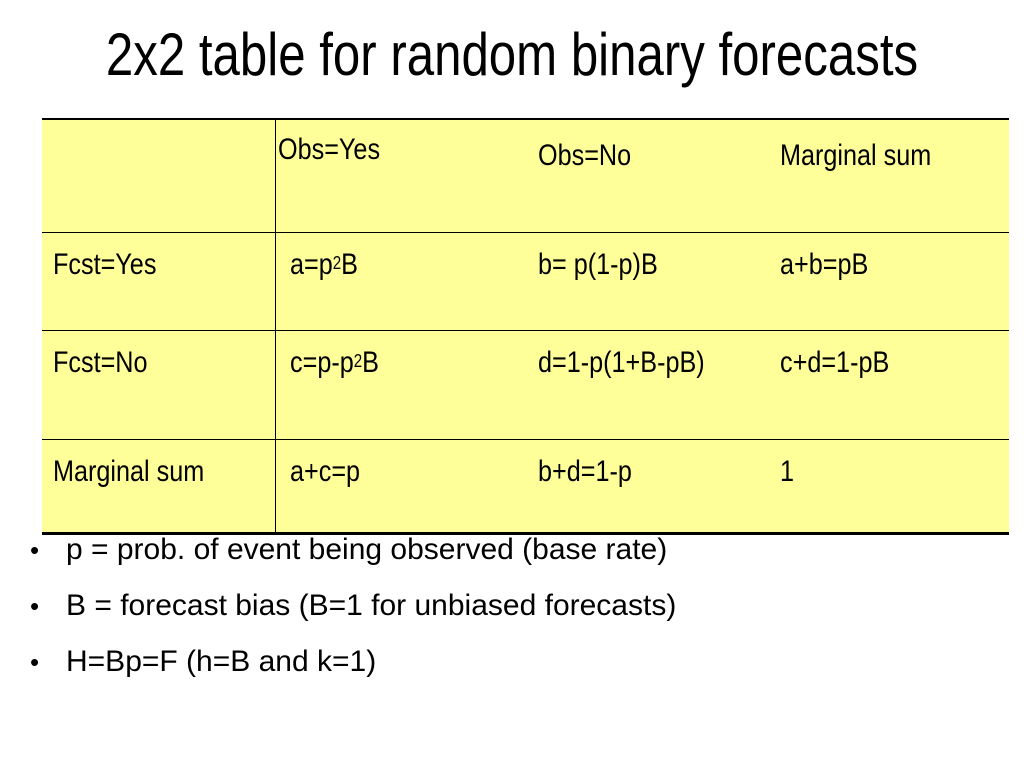  Describe the element at coordinates (856, 155) in the screenshot. I see `header-marginal-sum-text: Marginal sum` at that location.